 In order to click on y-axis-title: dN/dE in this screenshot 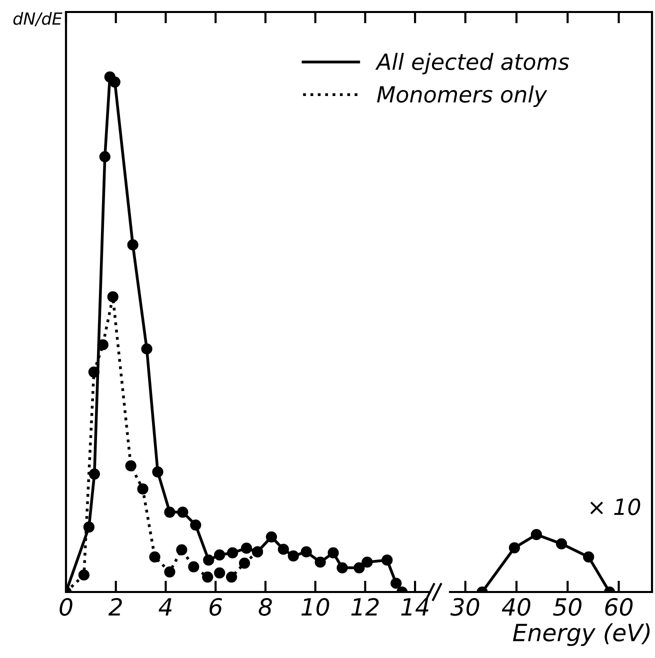, I will do `click(37, 19)`.